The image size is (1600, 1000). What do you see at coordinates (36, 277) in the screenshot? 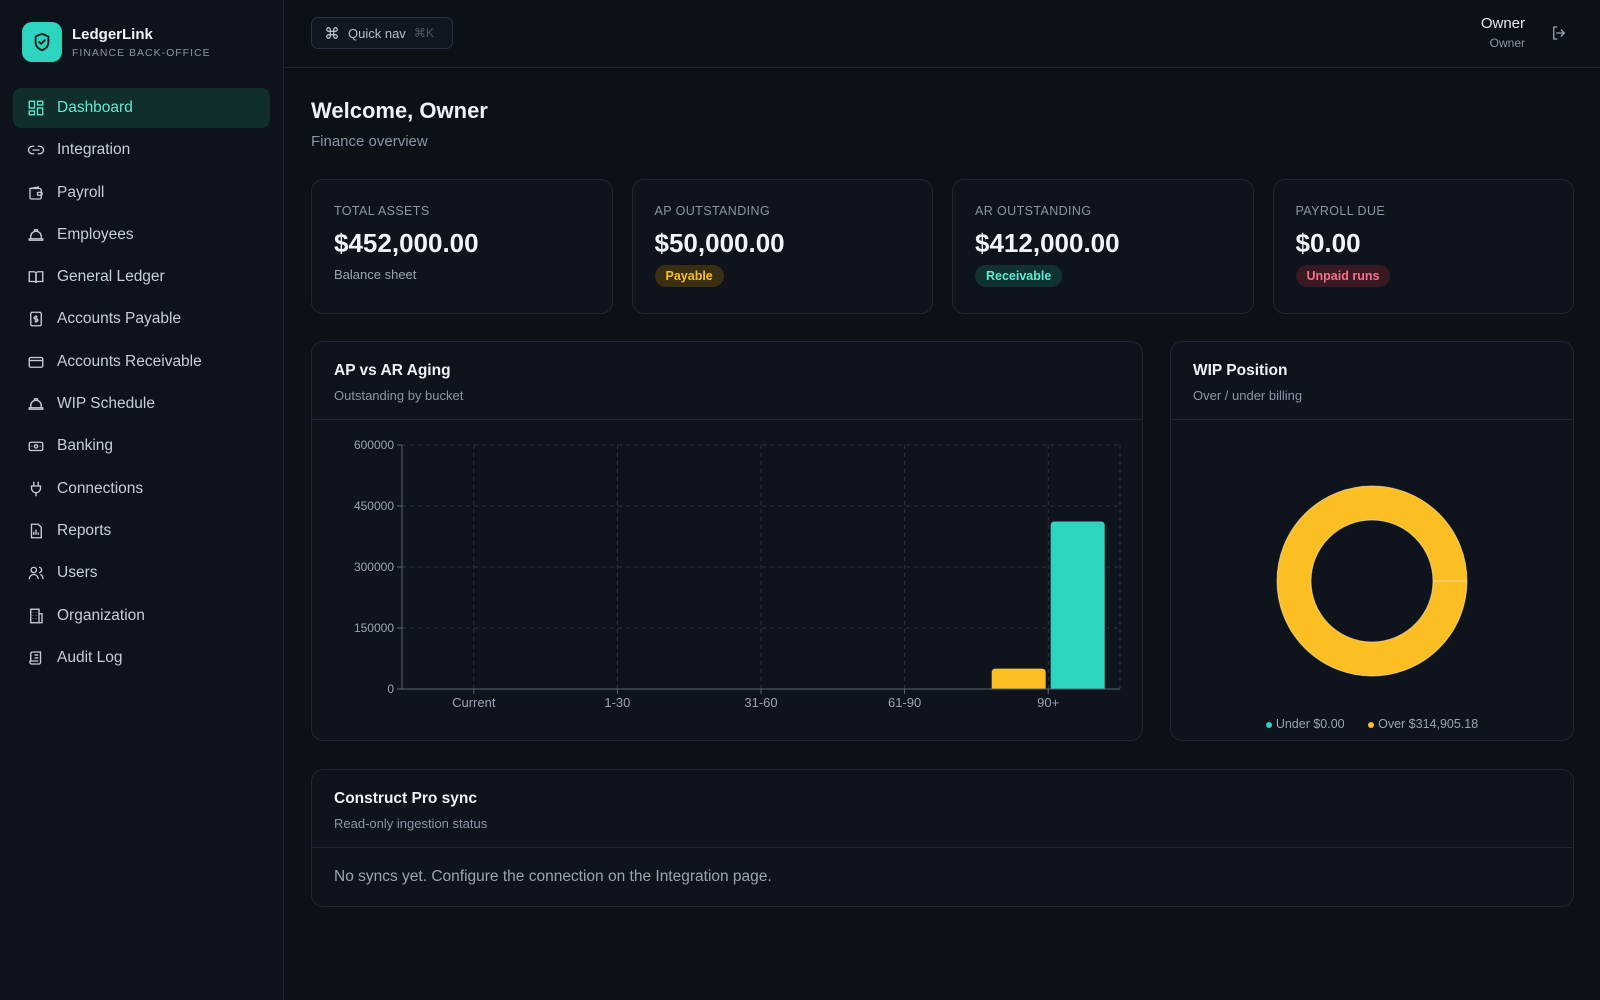
I see `book-icon` at bounding box center [36, 277].